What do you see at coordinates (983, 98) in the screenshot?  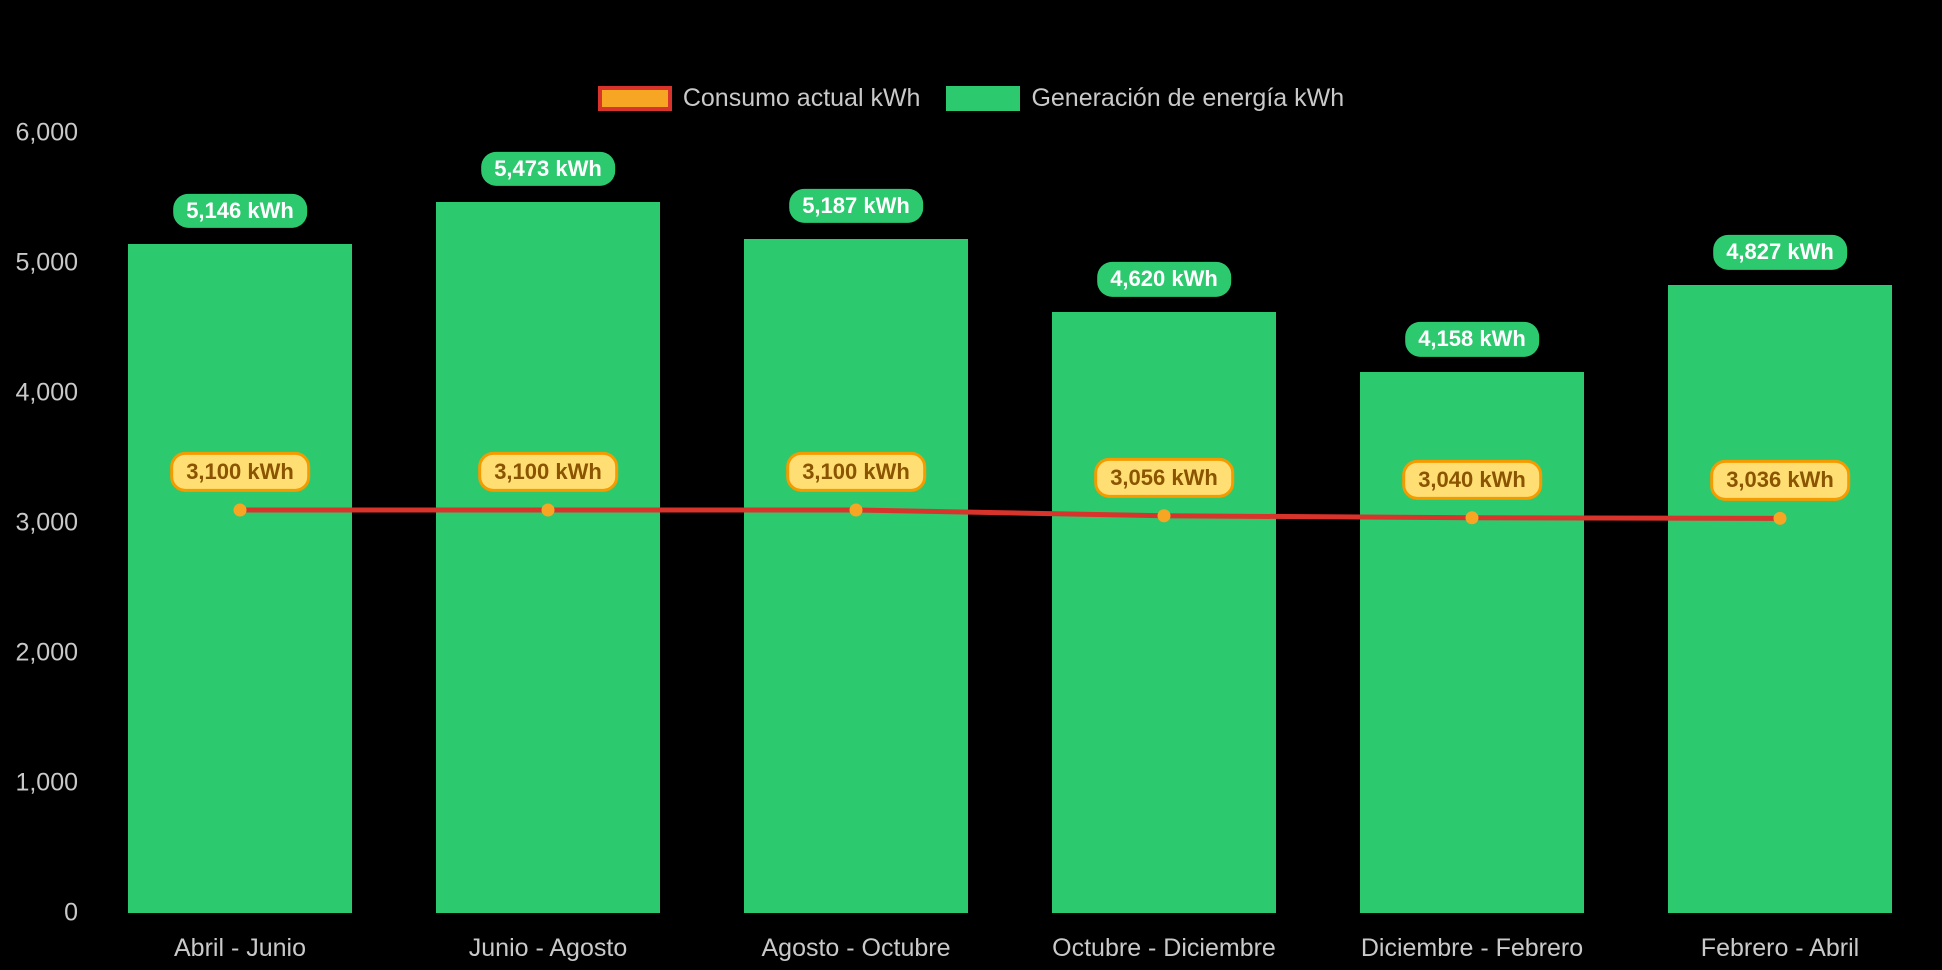 I see `generacion-legend-swatch` at bounding box center [983, 98].